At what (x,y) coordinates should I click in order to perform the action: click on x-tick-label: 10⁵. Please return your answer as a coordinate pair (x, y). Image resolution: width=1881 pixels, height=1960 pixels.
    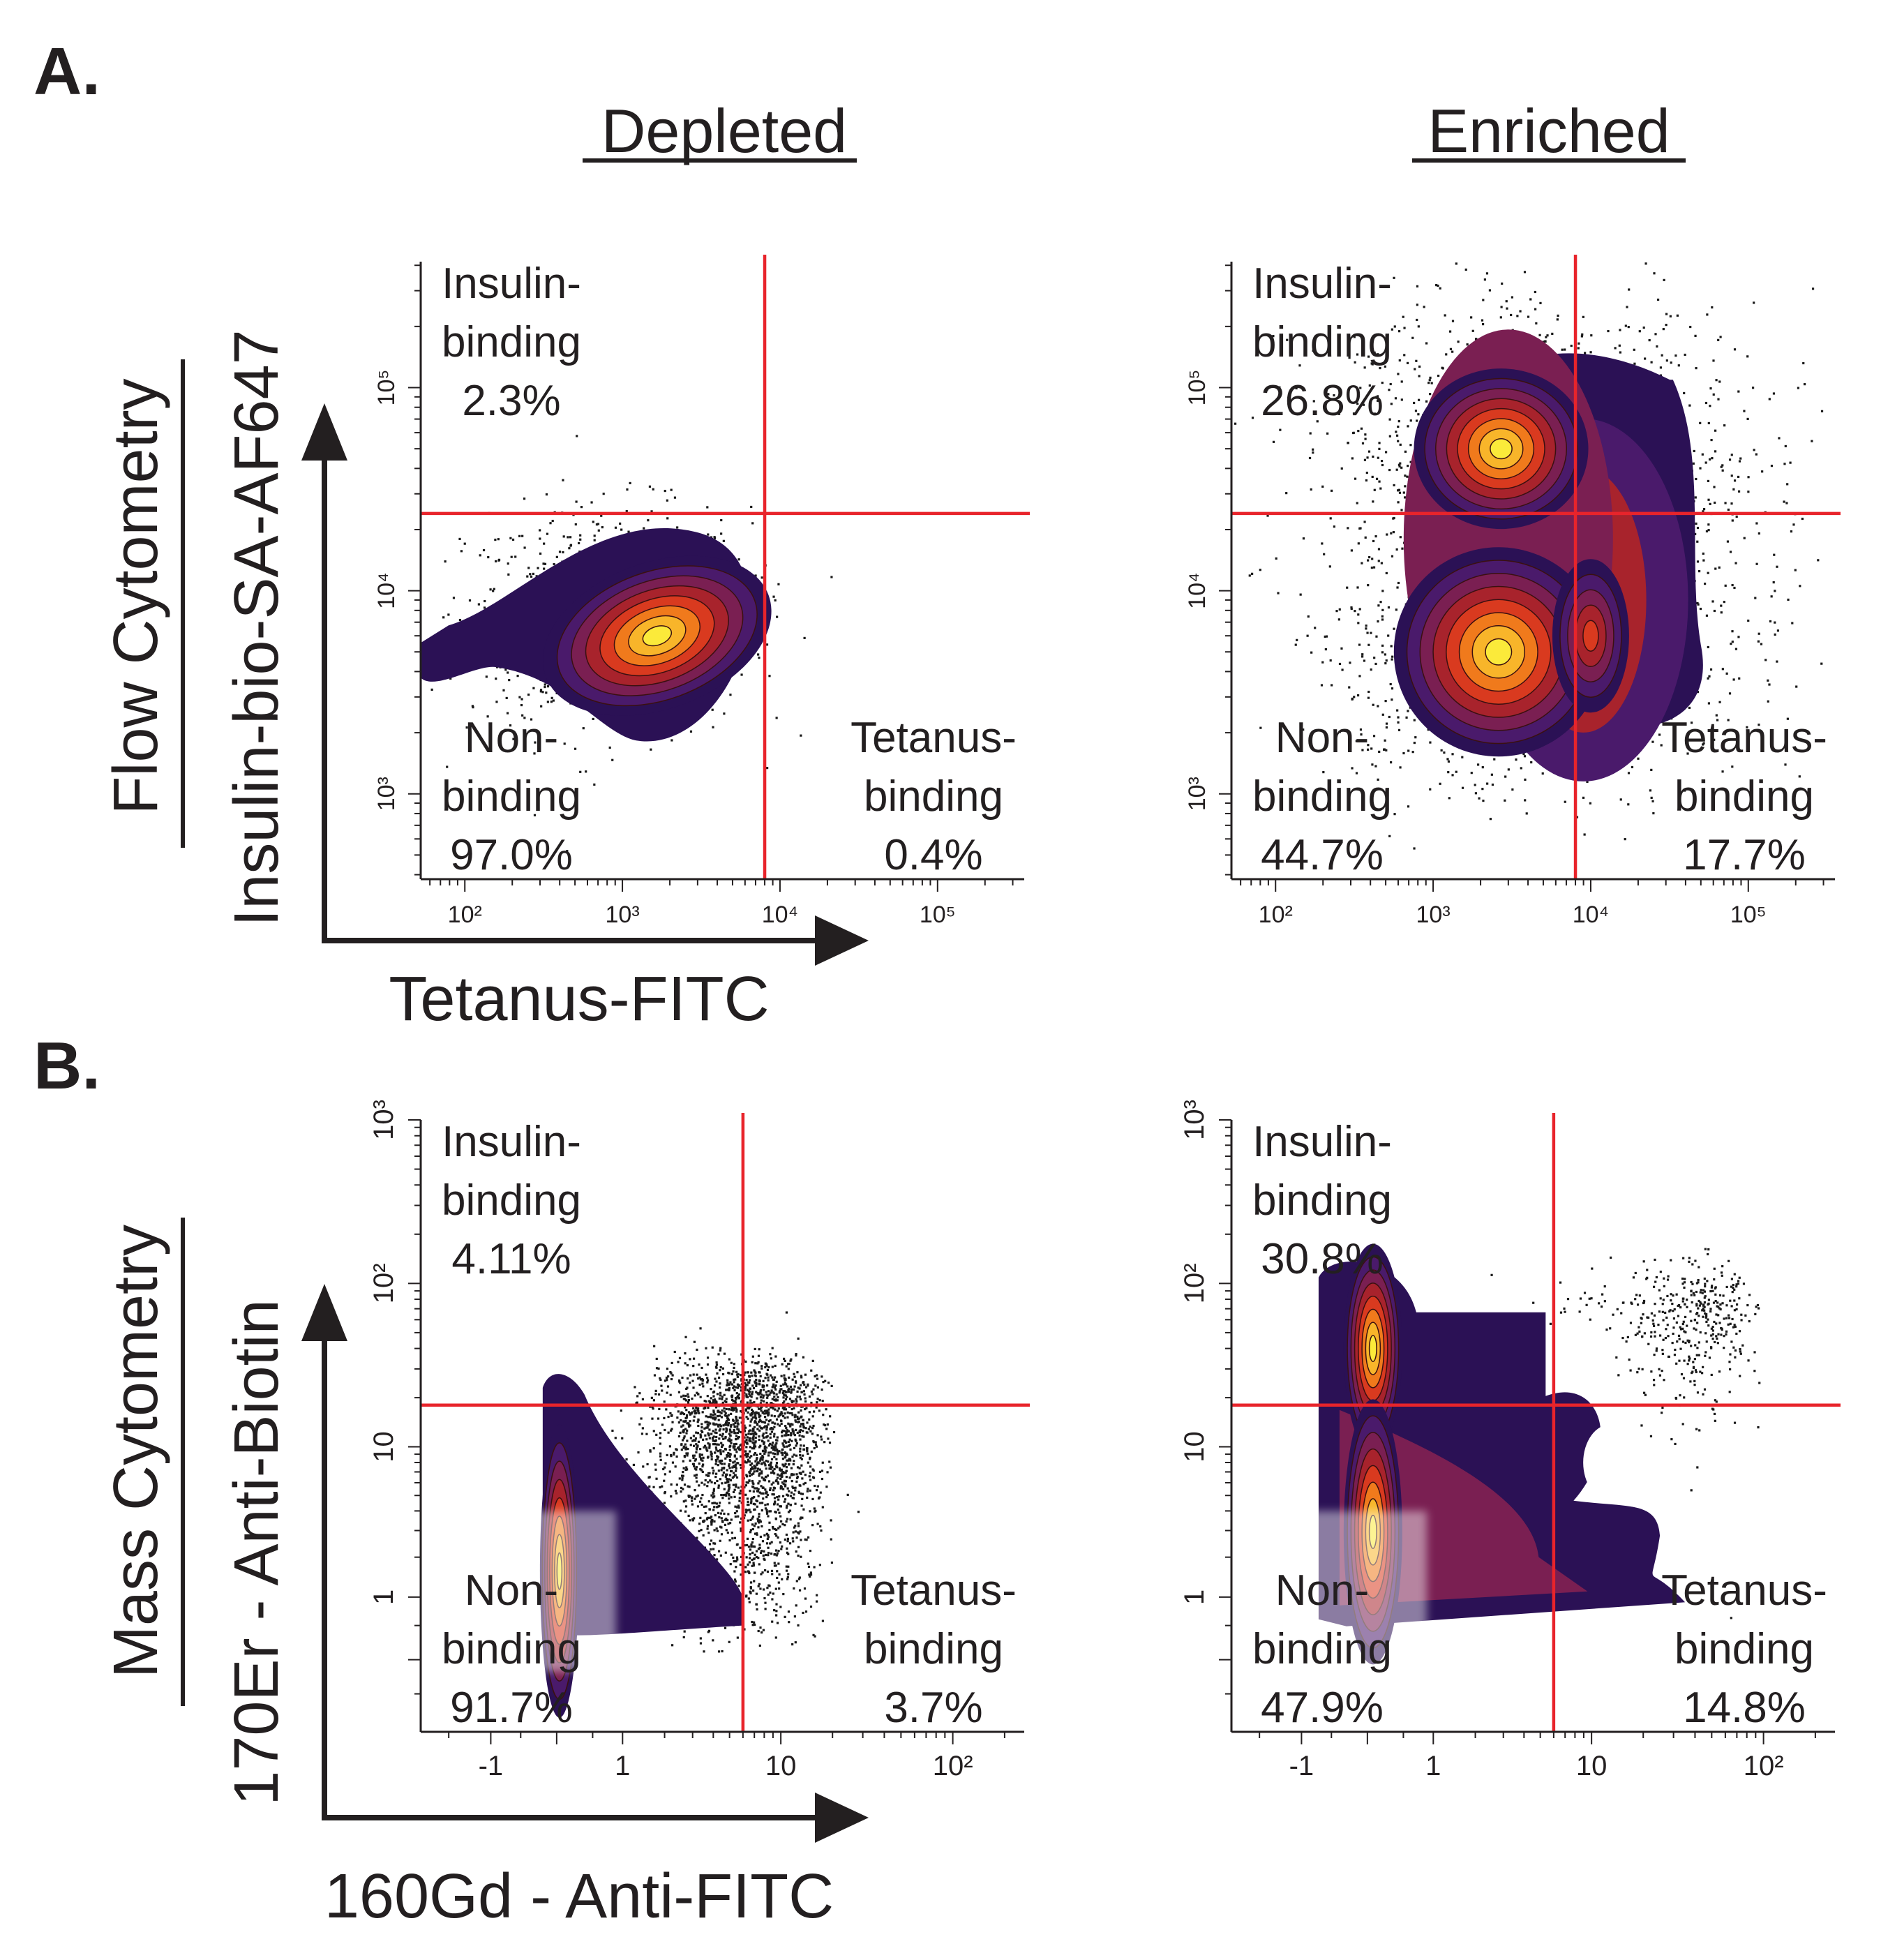
    Looking at the image, I should click on (1749, 915).